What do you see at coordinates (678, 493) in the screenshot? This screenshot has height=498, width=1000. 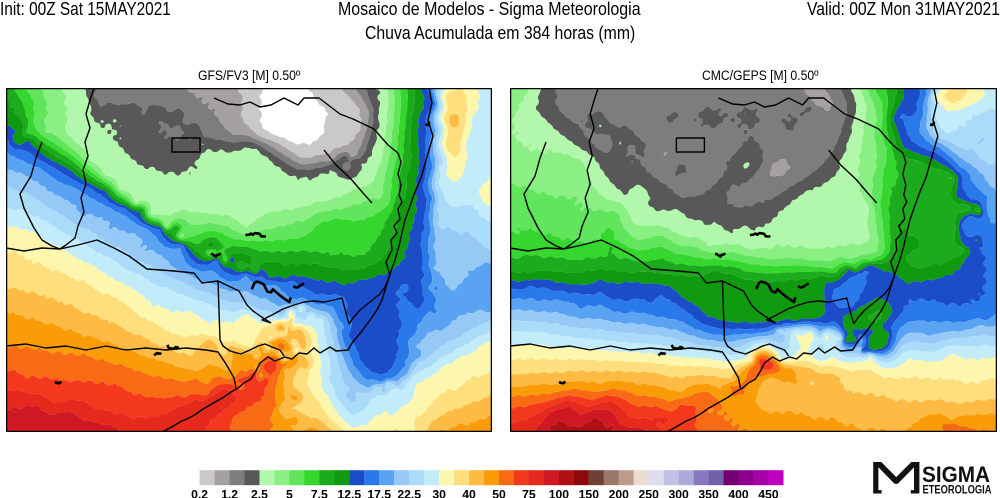 I see `svg-text: 300` at bounding box center [678, 493].